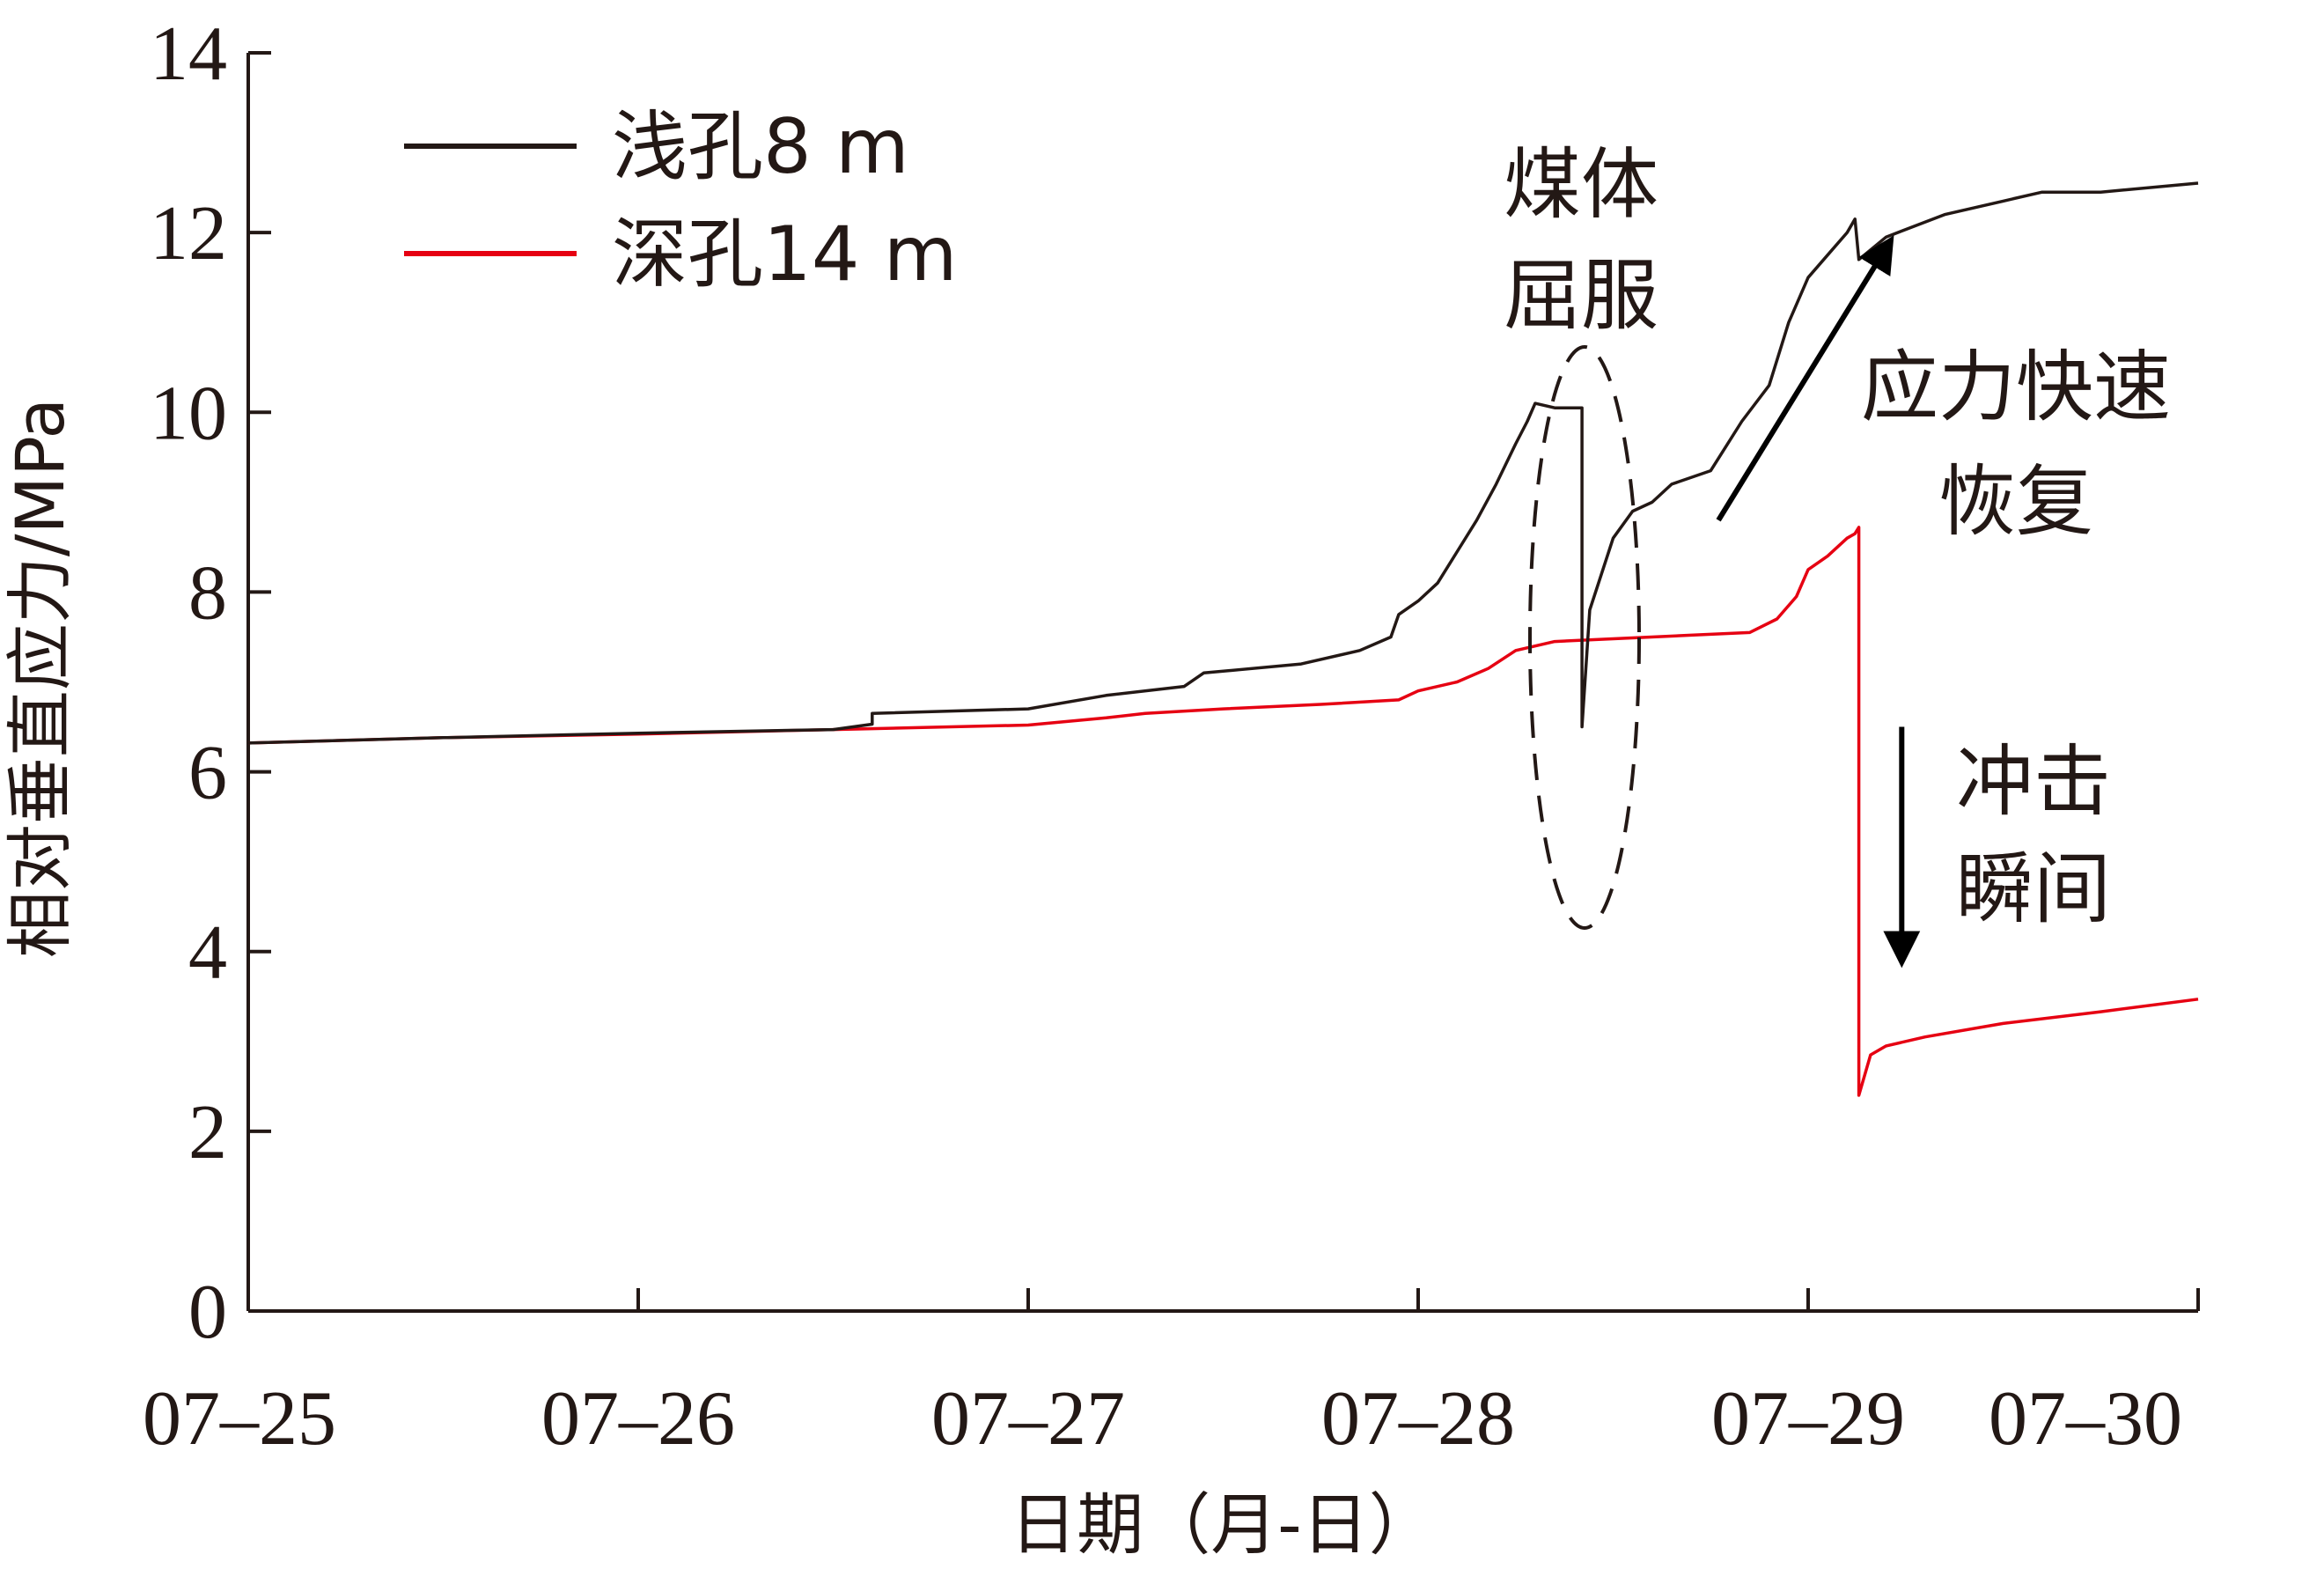 The width and height of the screenshot is (2324, 1569). Describe the element at coordinates (188, 54) in the screenshot. I see `y-tick-label: 14` at that location.